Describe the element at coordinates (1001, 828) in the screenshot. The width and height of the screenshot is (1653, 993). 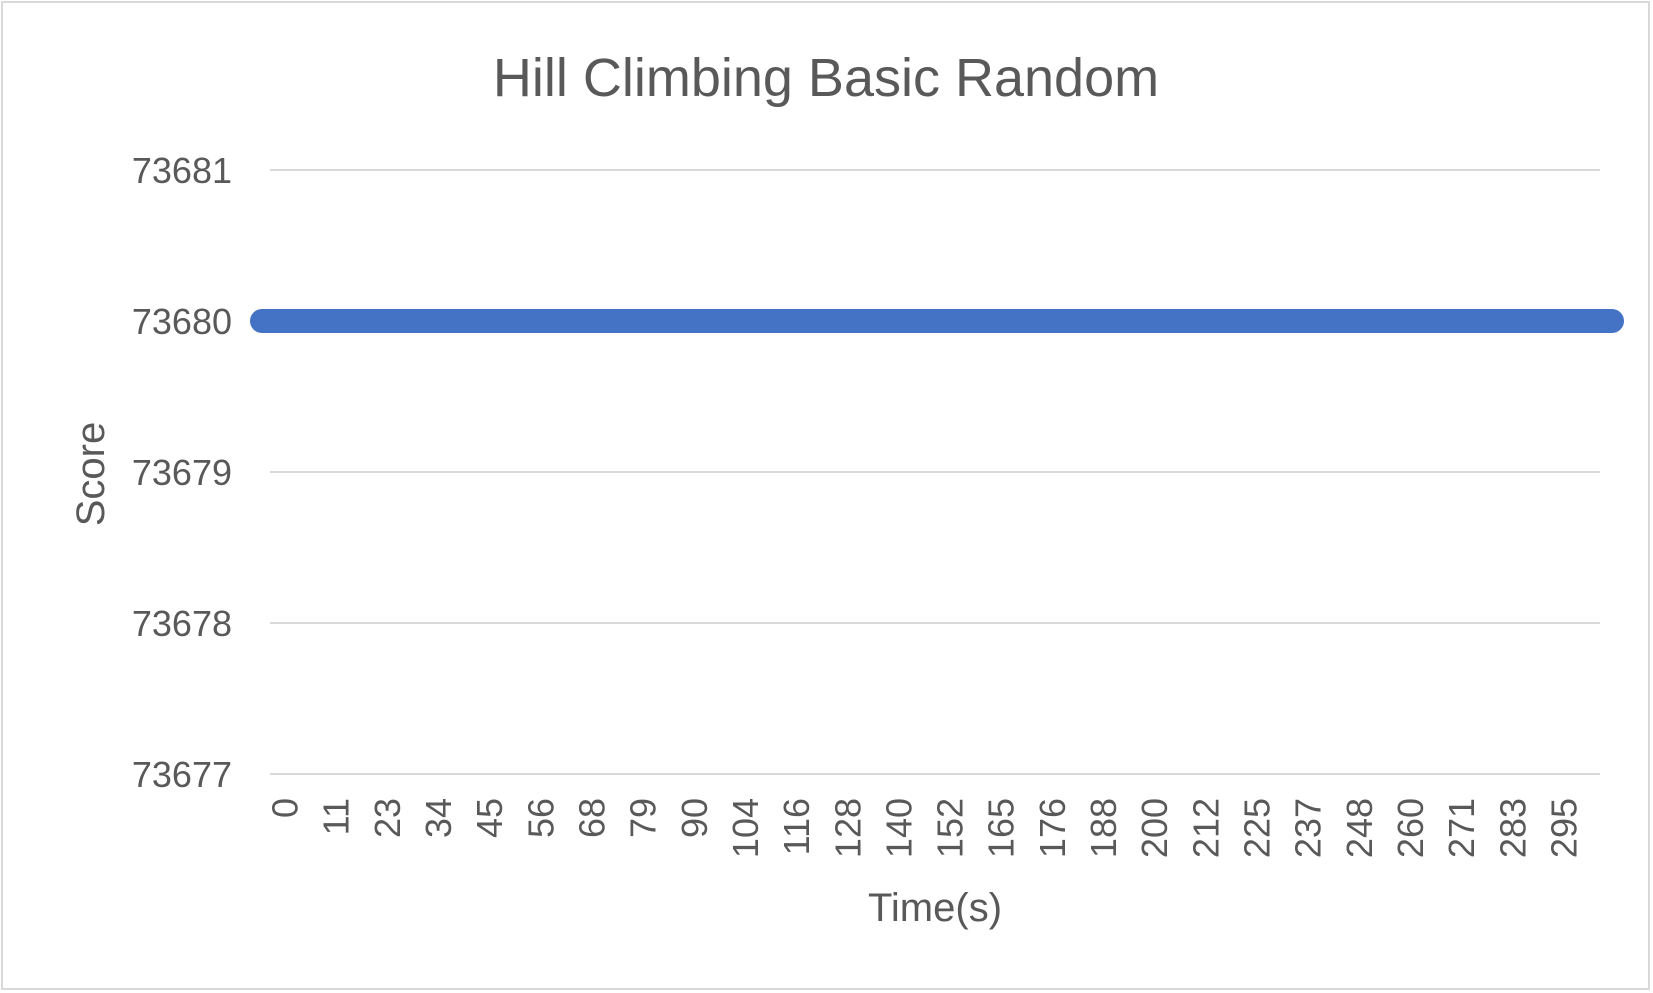
I see `x-tick-label: 165` at that location.